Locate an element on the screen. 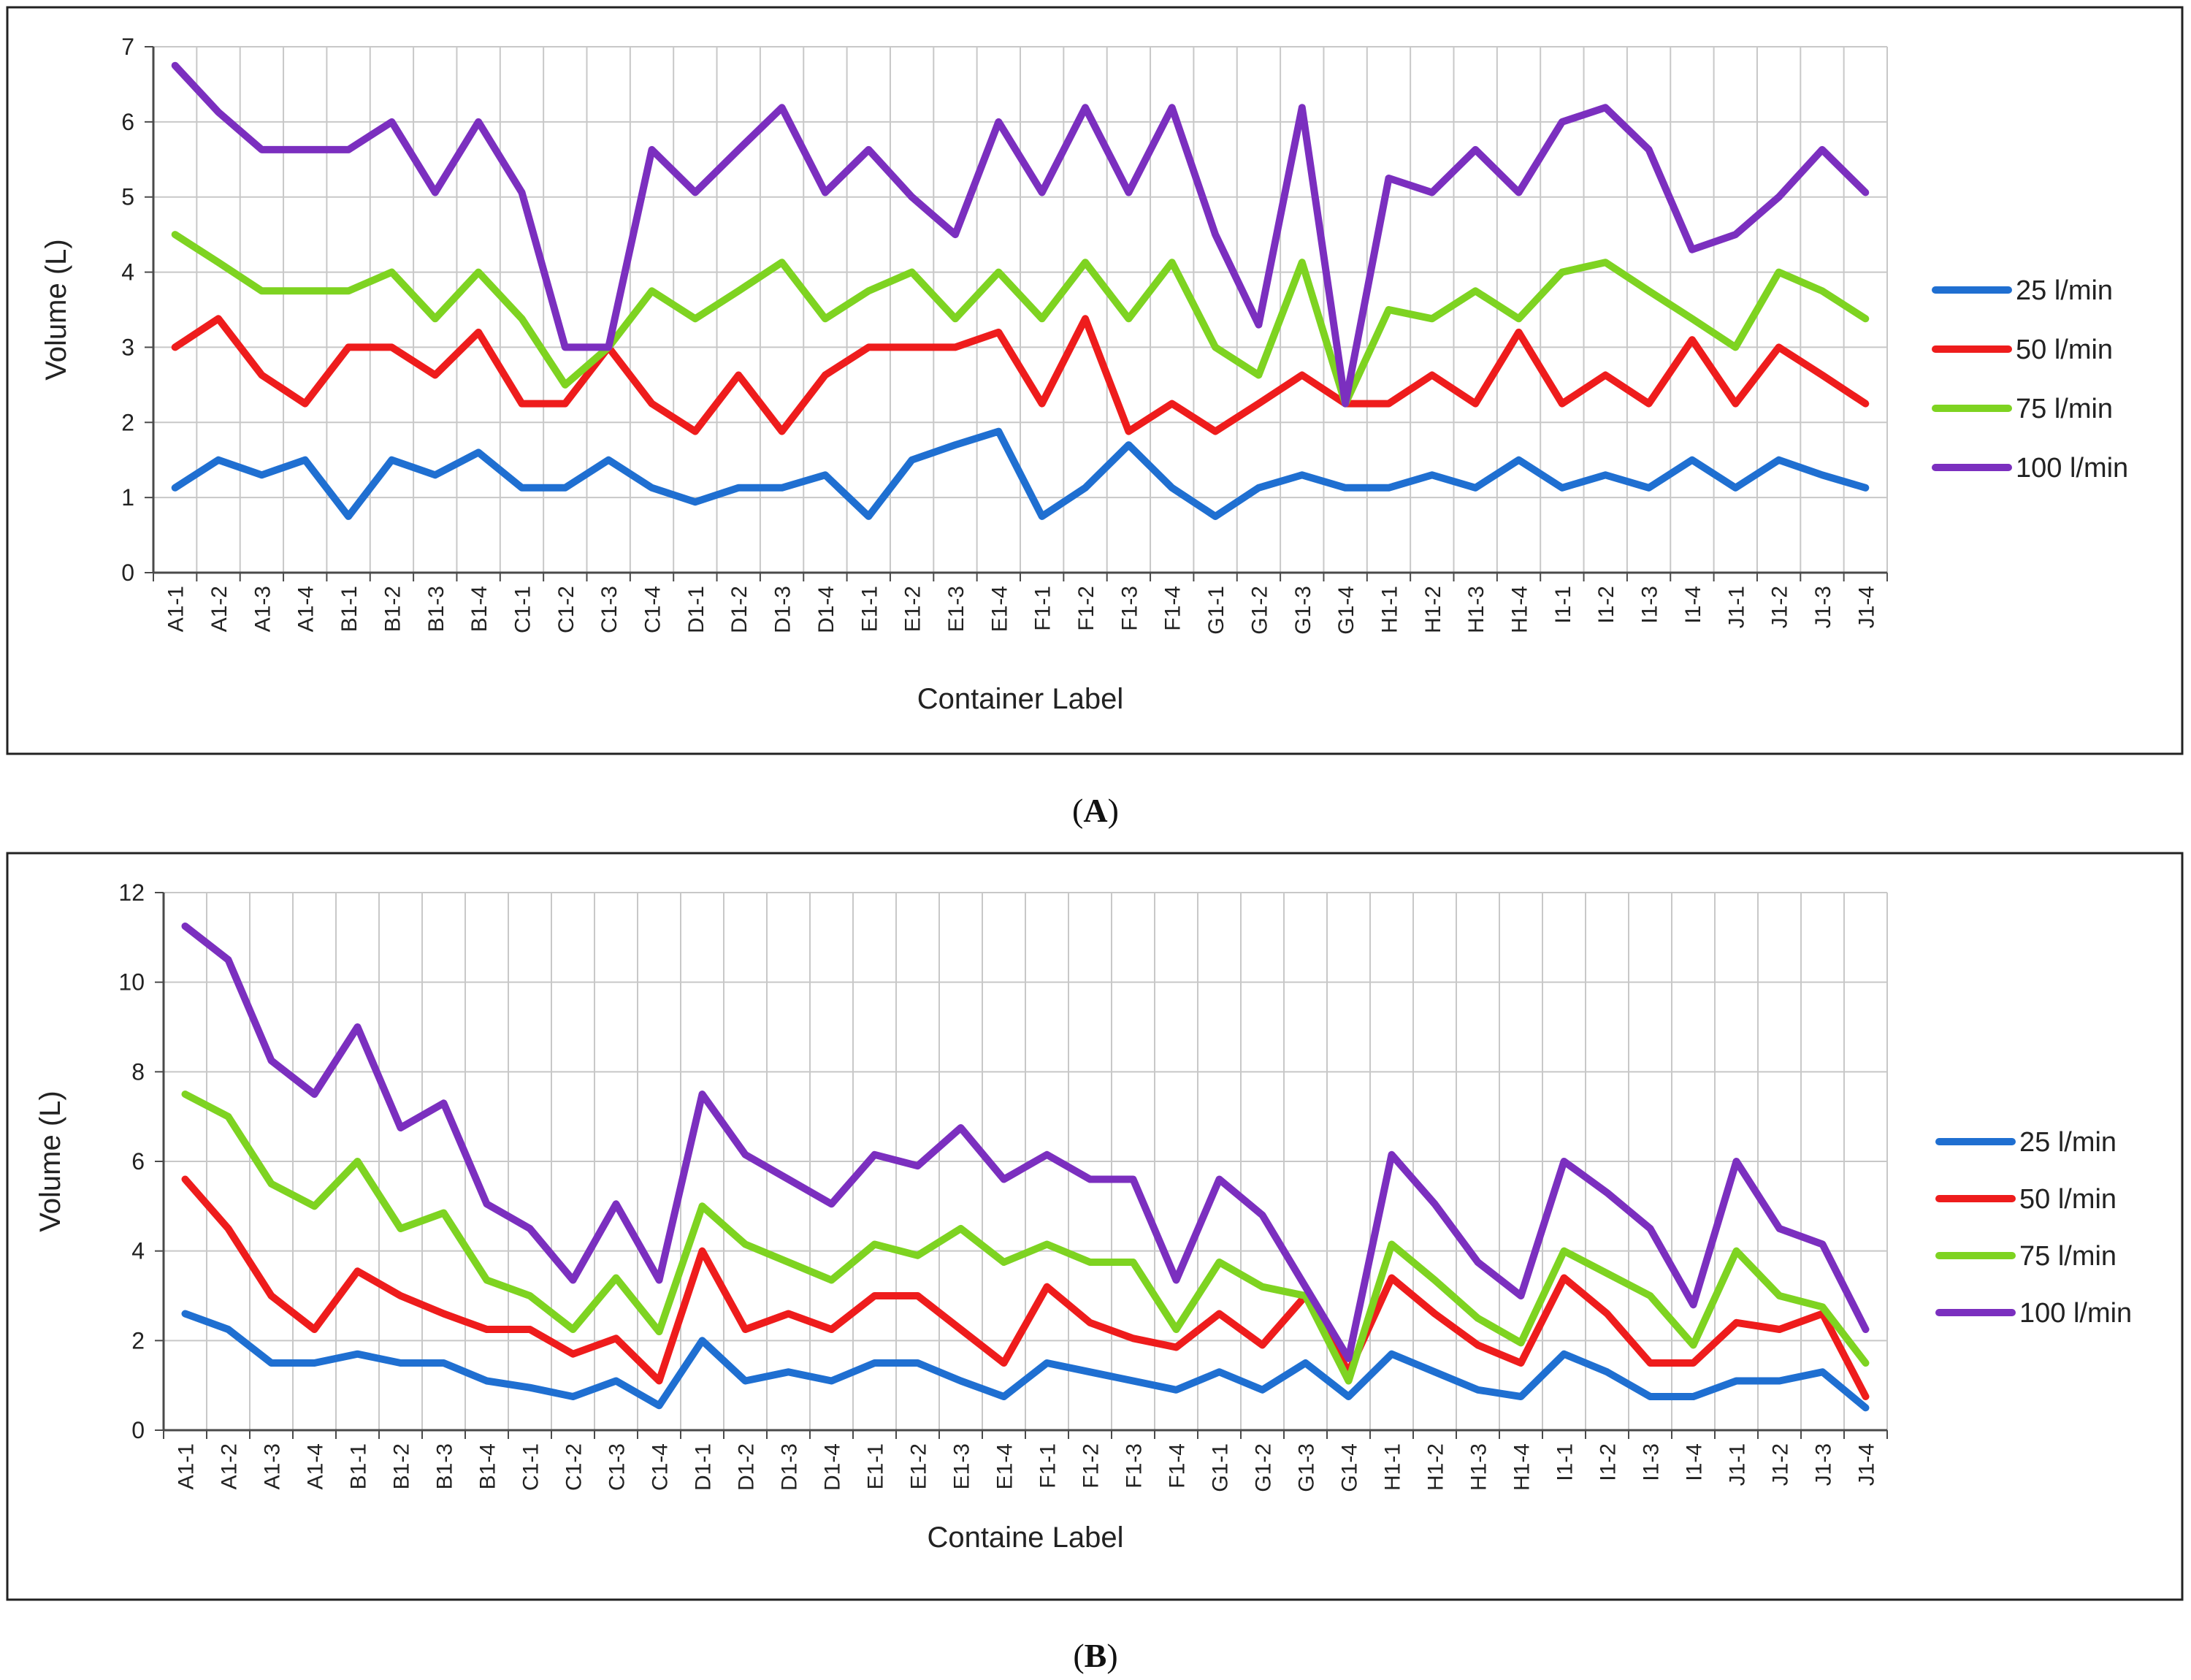 This screenshot has height=1680, width=2191. x-tick-label: C1-2 is located at coordinates (574, 1467).